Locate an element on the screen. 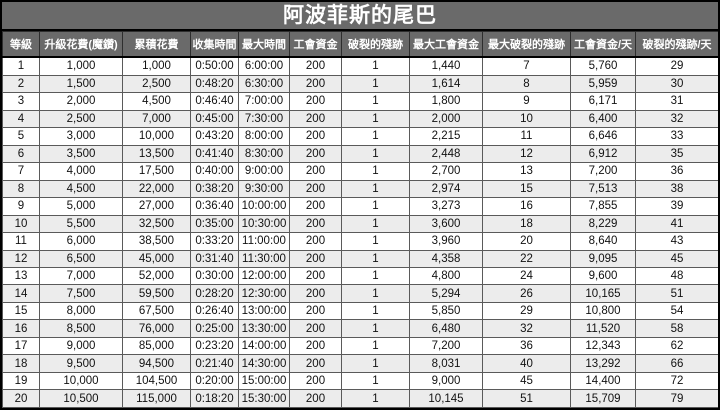 This screenshot has width=720, height=410. table-cell: 39 is located at coordinates (676, 206).